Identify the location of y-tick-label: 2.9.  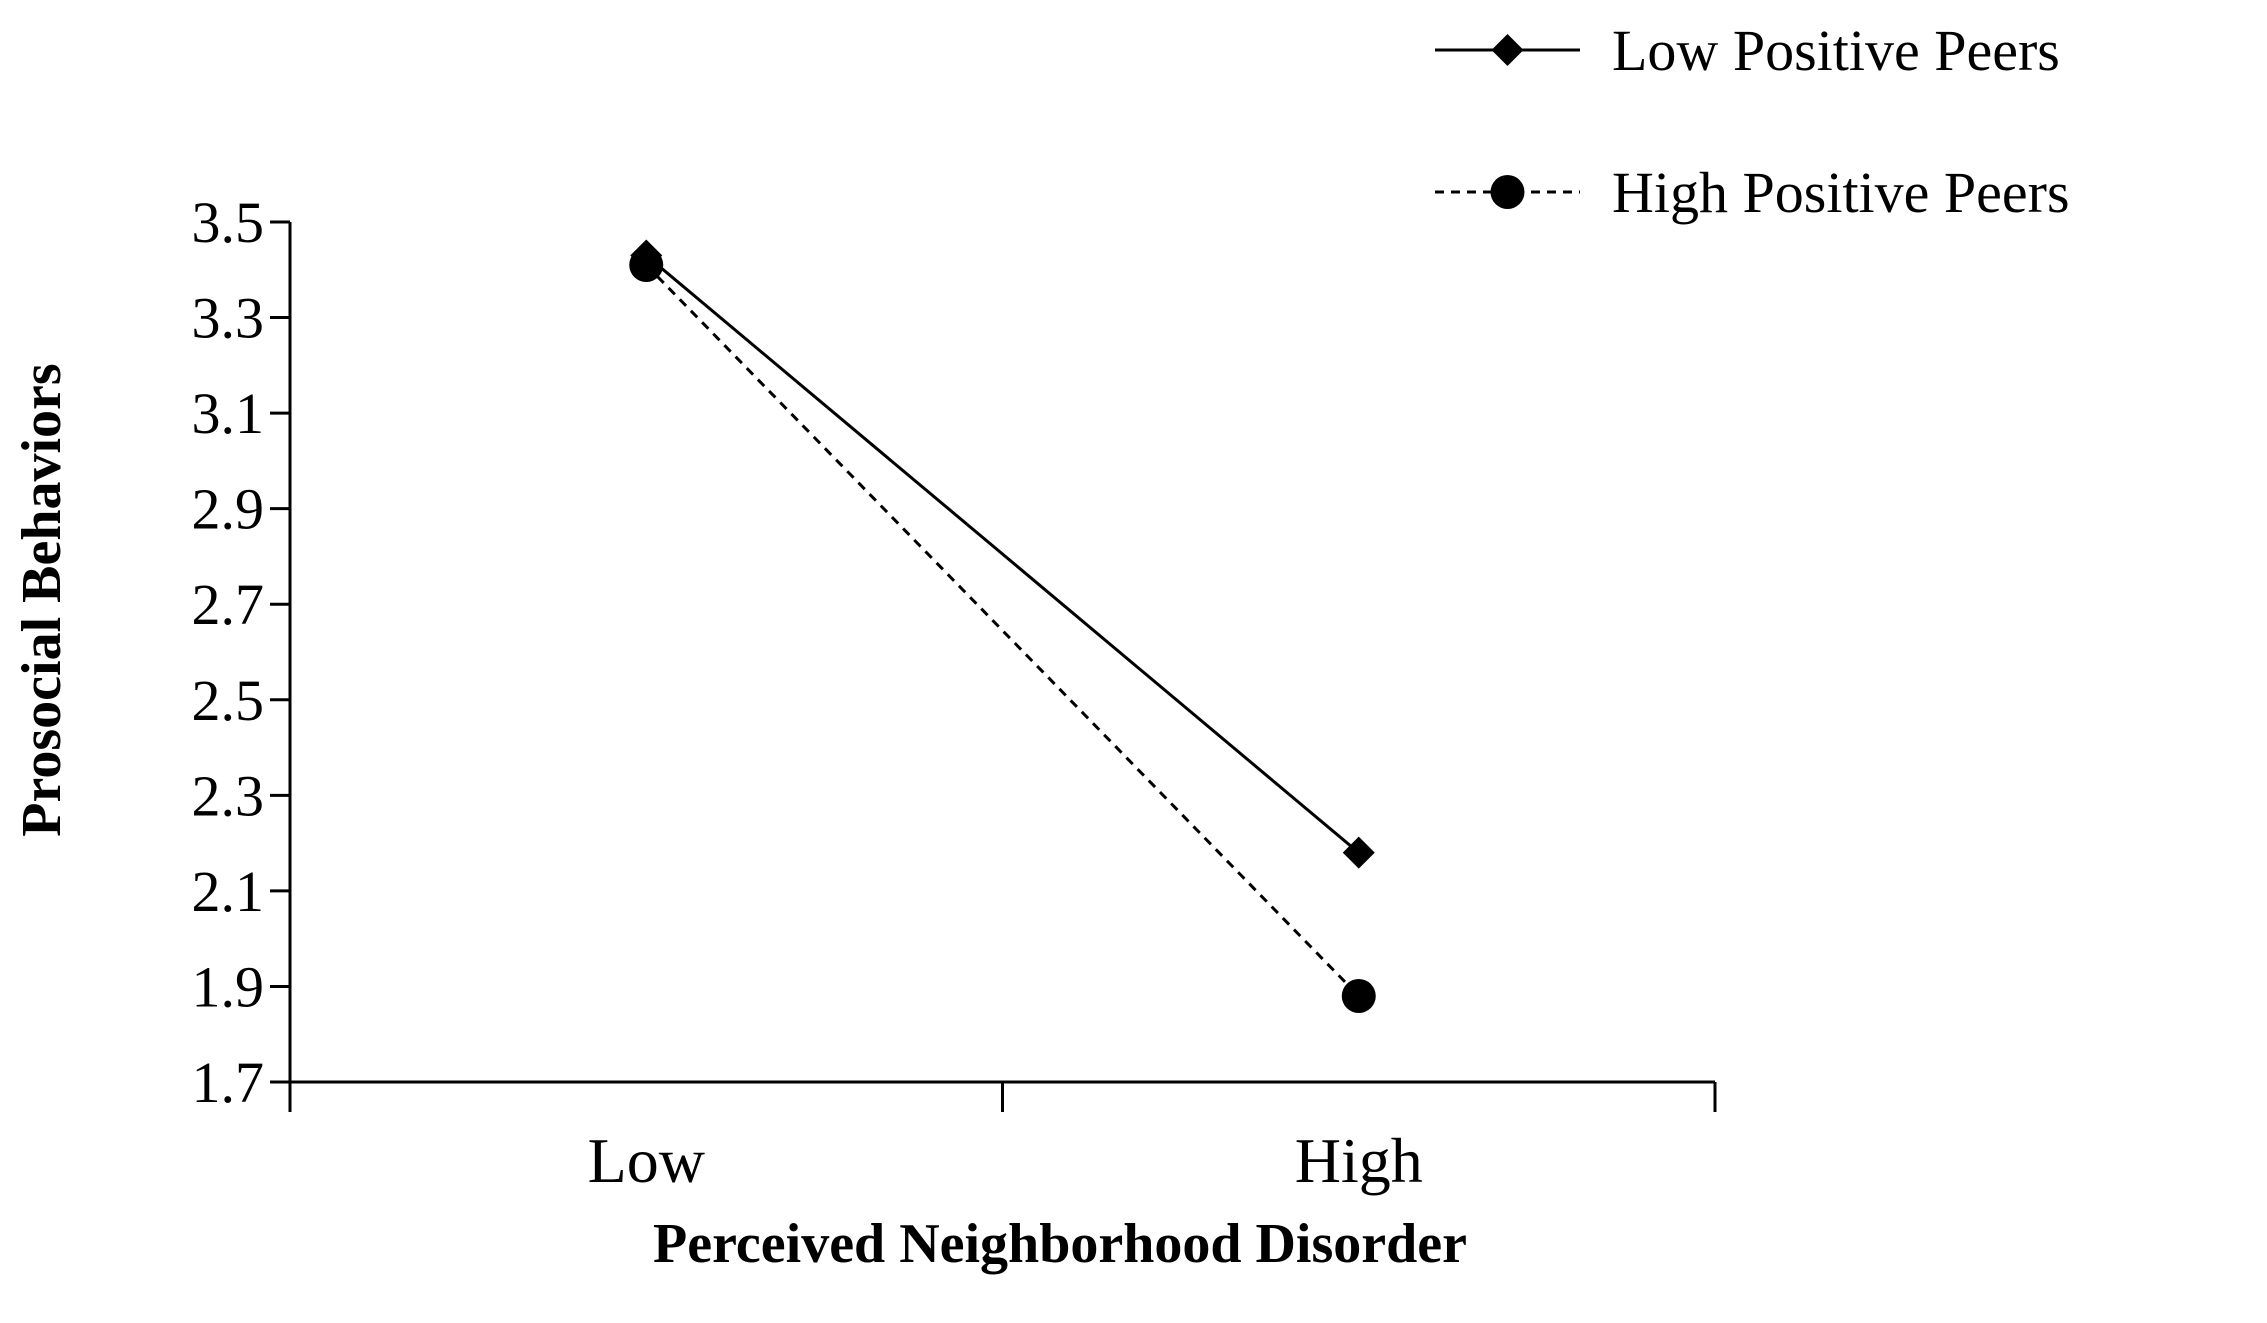
(228, 509).